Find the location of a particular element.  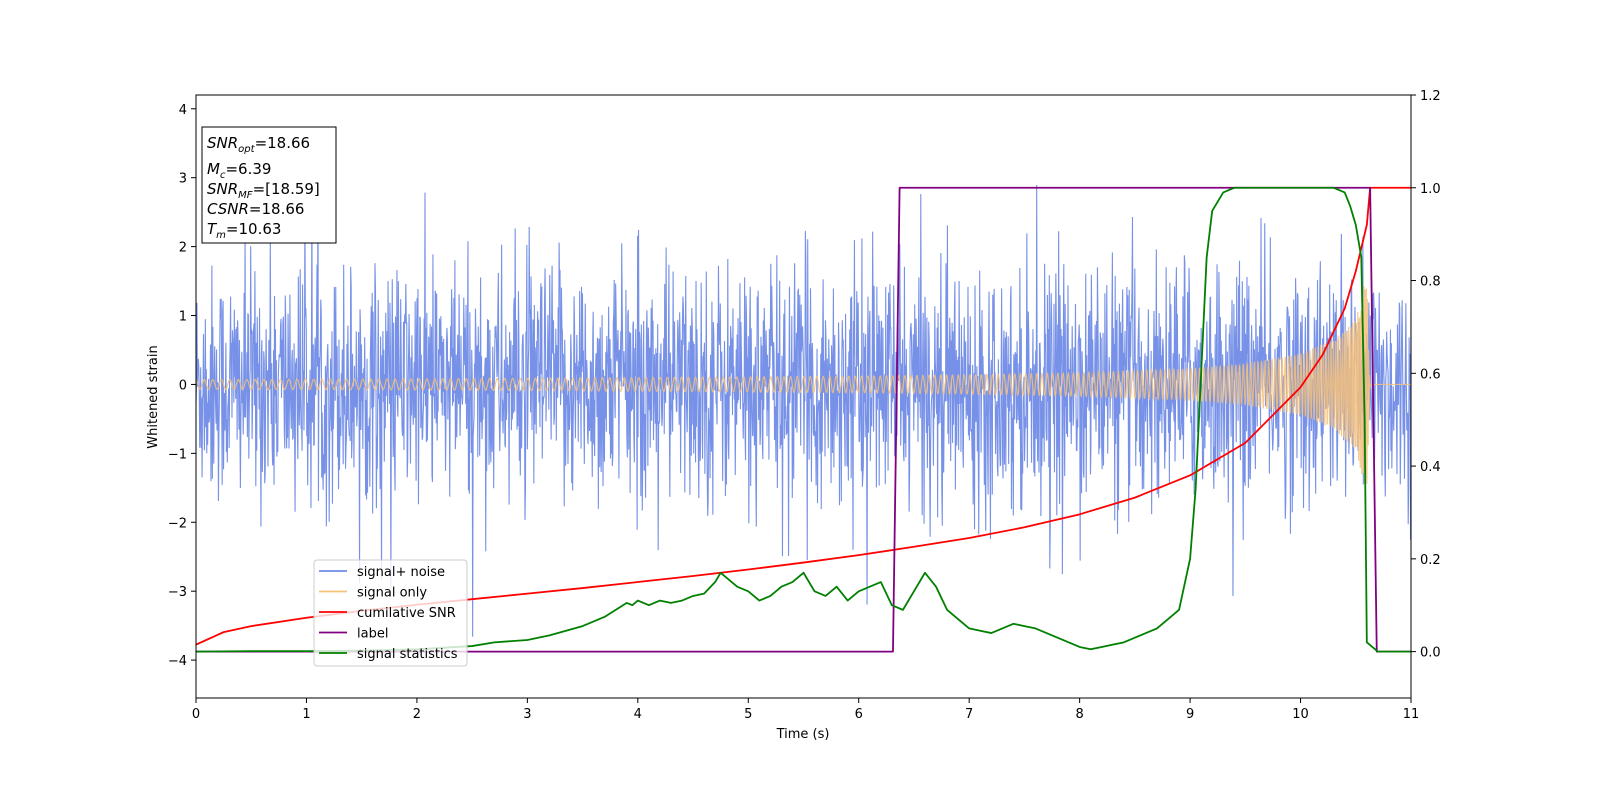

x-tick-label: 11 is located at coordinates (1411, 714).